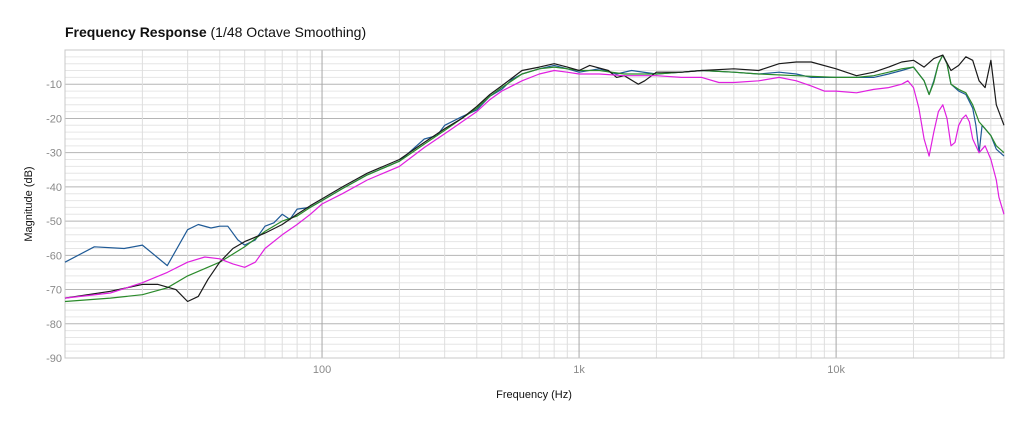 This screenshot has height=427, width=1024. I want to click on y-tick-label: -30, so click(54, 154).